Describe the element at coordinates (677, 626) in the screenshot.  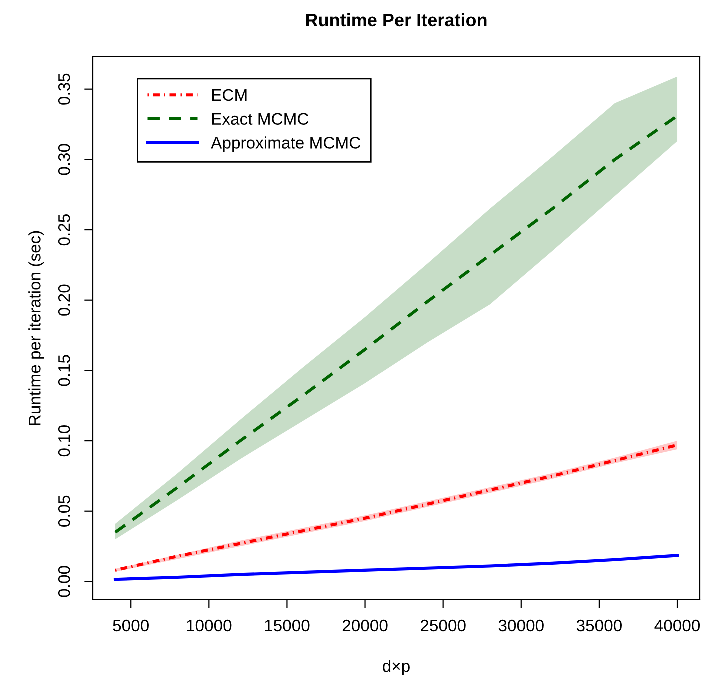
I see `x-tick-label: 40000` at that location.